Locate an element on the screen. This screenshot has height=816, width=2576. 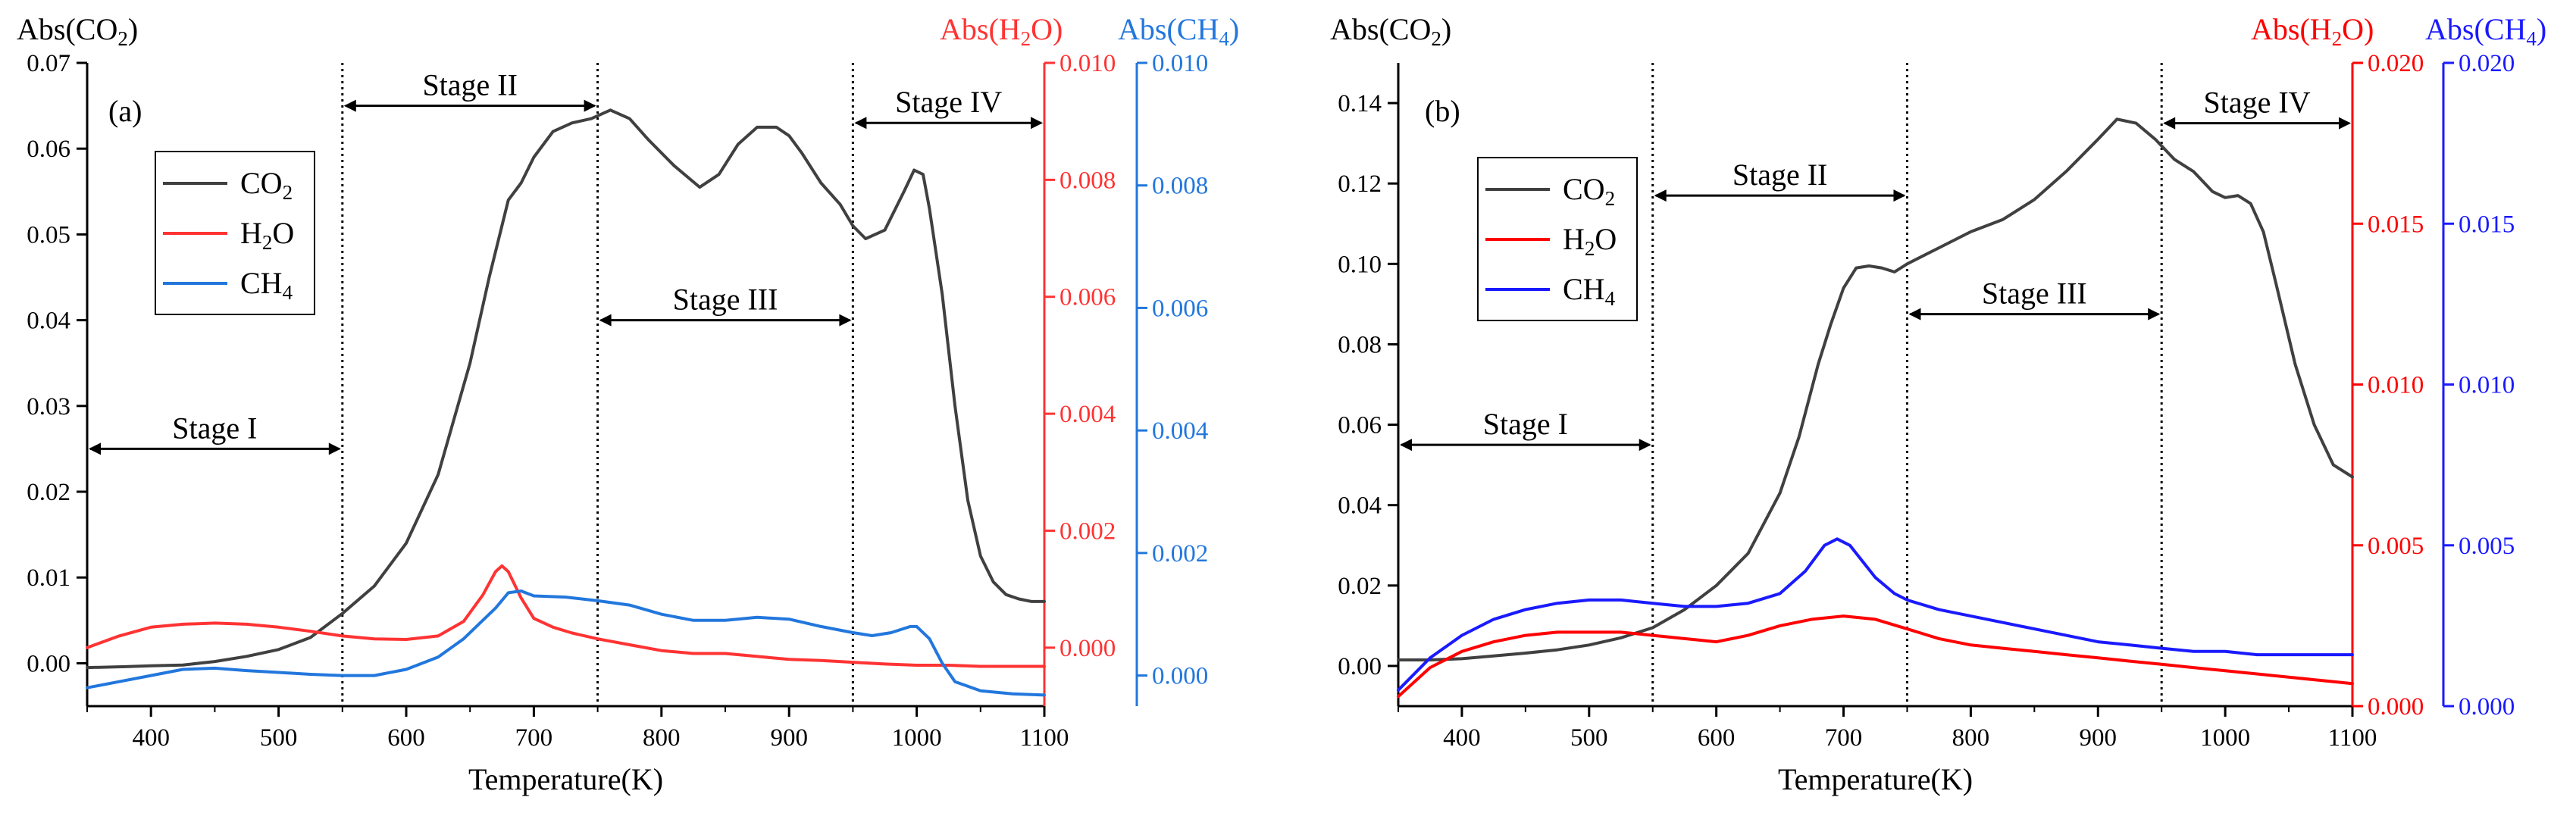
y-right1-tick-label: 0.002 is located at coordinates (1088, 531).